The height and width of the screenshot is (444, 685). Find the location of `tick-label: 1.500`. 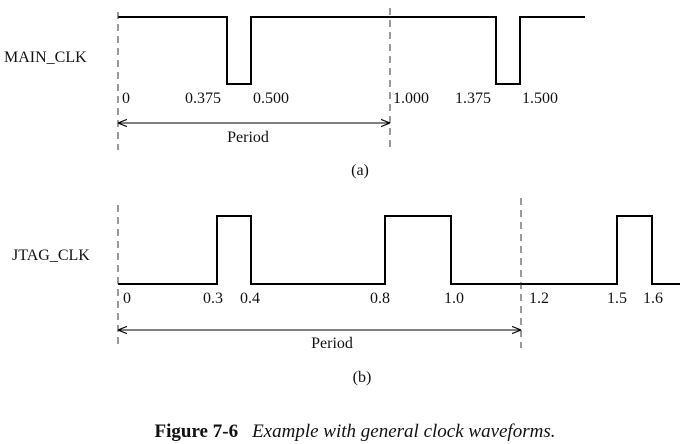

tick-label: 1.500 is located at coordinates (540, 98).